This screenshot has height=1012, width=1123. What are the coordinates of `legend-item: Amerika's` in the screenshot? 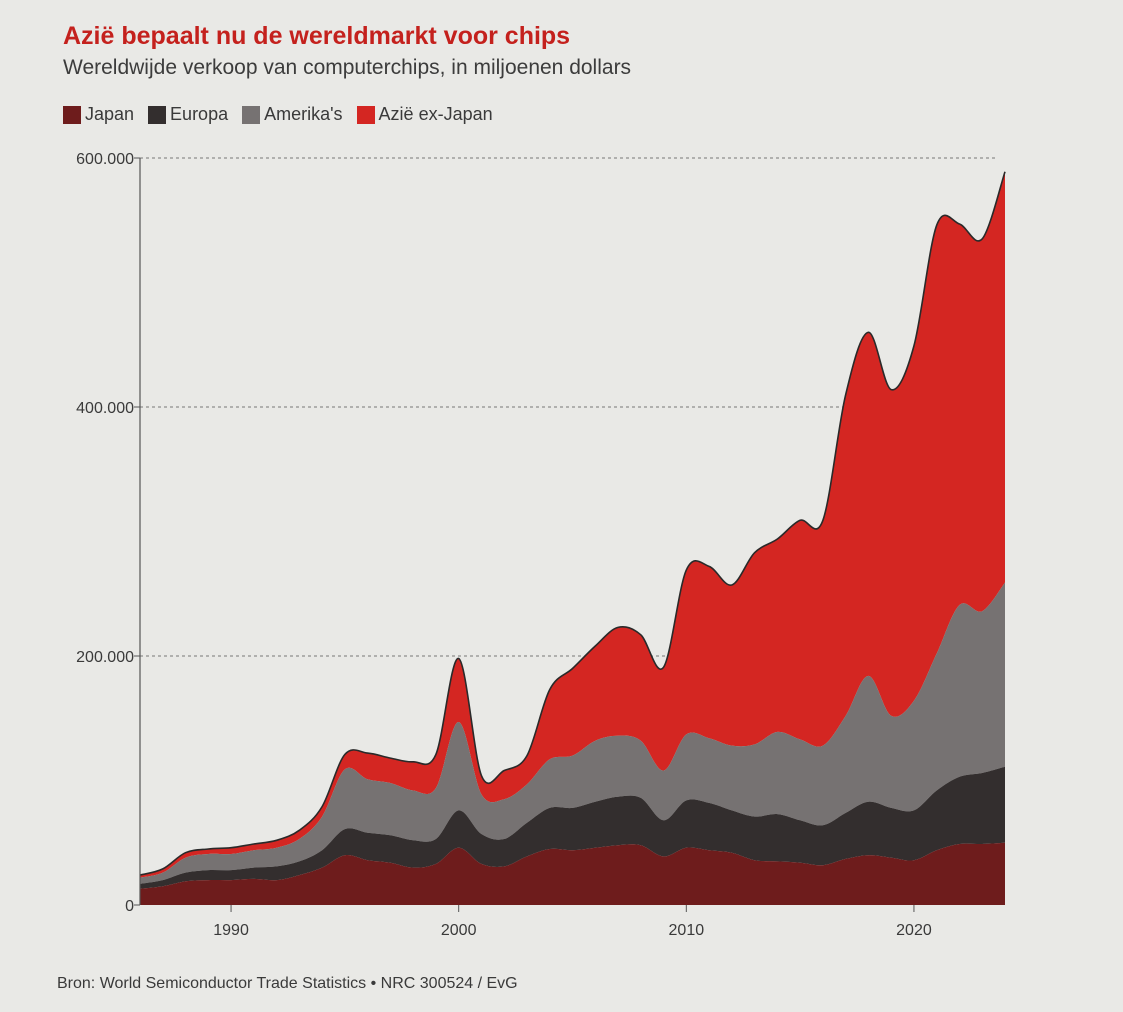 It's located at (292, 114).